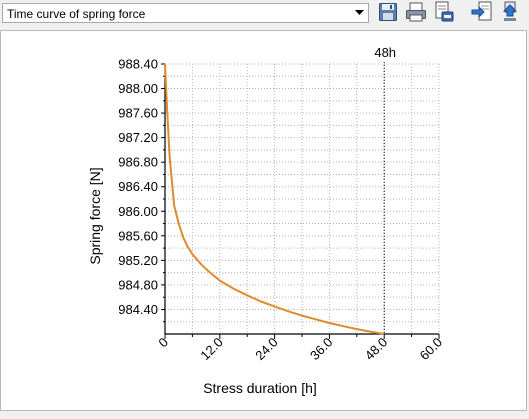 The width and height of the screenshot is (529, 419). Describe the element at coordinates (138, 186) in the screenshot. I see `y-tick-label: 986.40` at that location.